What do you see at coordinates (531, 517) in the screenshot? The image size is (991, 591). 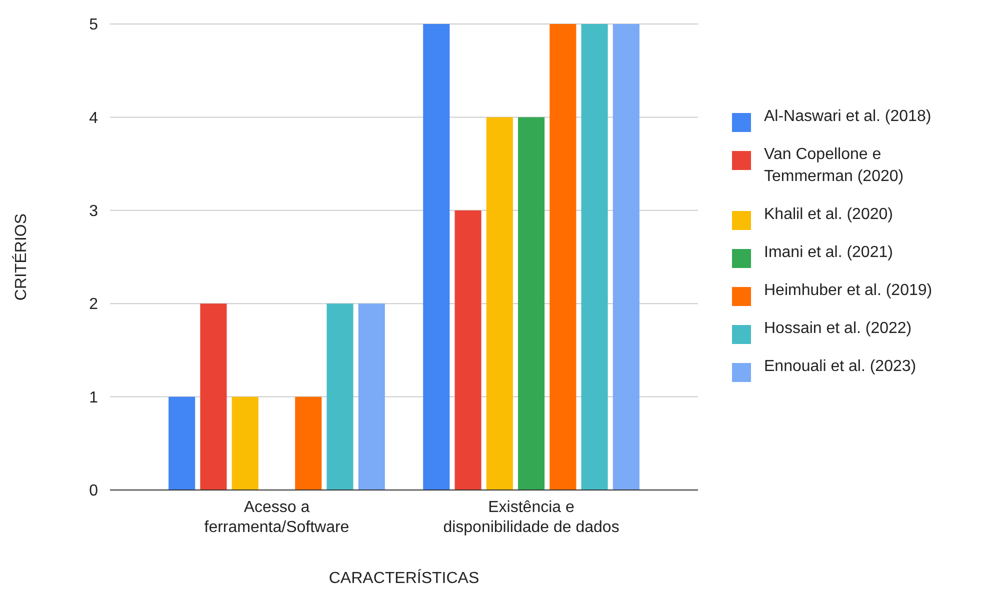 I see `x-tick-label: Existência e disponibilidade de dados` at bounding box center [531, 517].